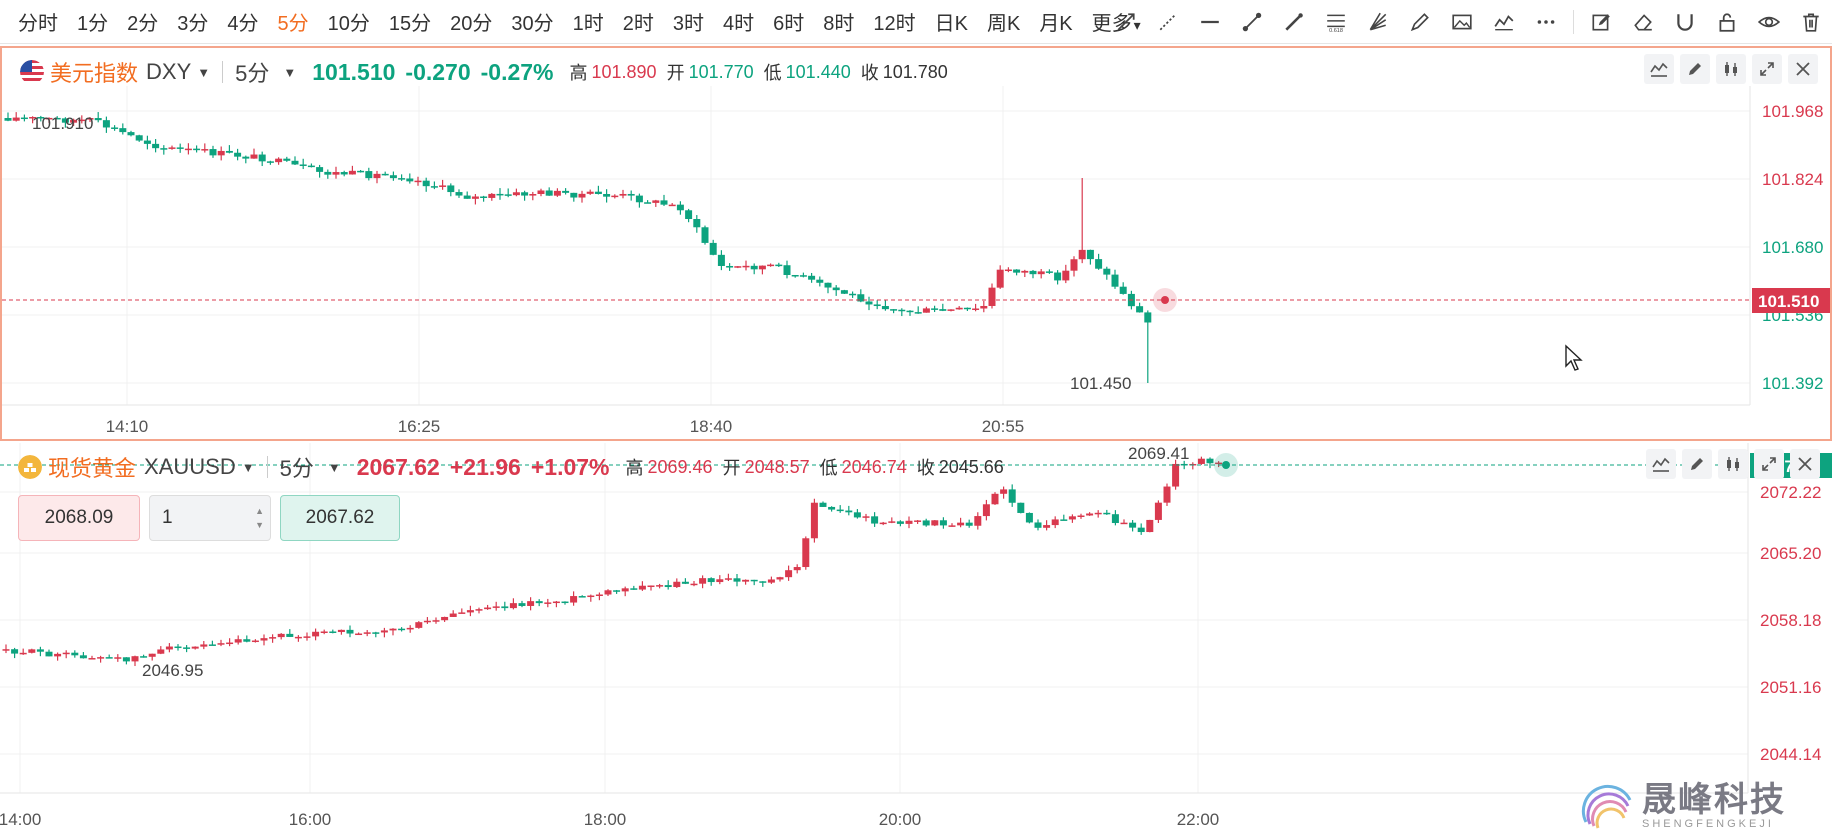  Describe the element at coordinates (1294, 22) in the screenshot. I see `pen-line-tool` at that location.